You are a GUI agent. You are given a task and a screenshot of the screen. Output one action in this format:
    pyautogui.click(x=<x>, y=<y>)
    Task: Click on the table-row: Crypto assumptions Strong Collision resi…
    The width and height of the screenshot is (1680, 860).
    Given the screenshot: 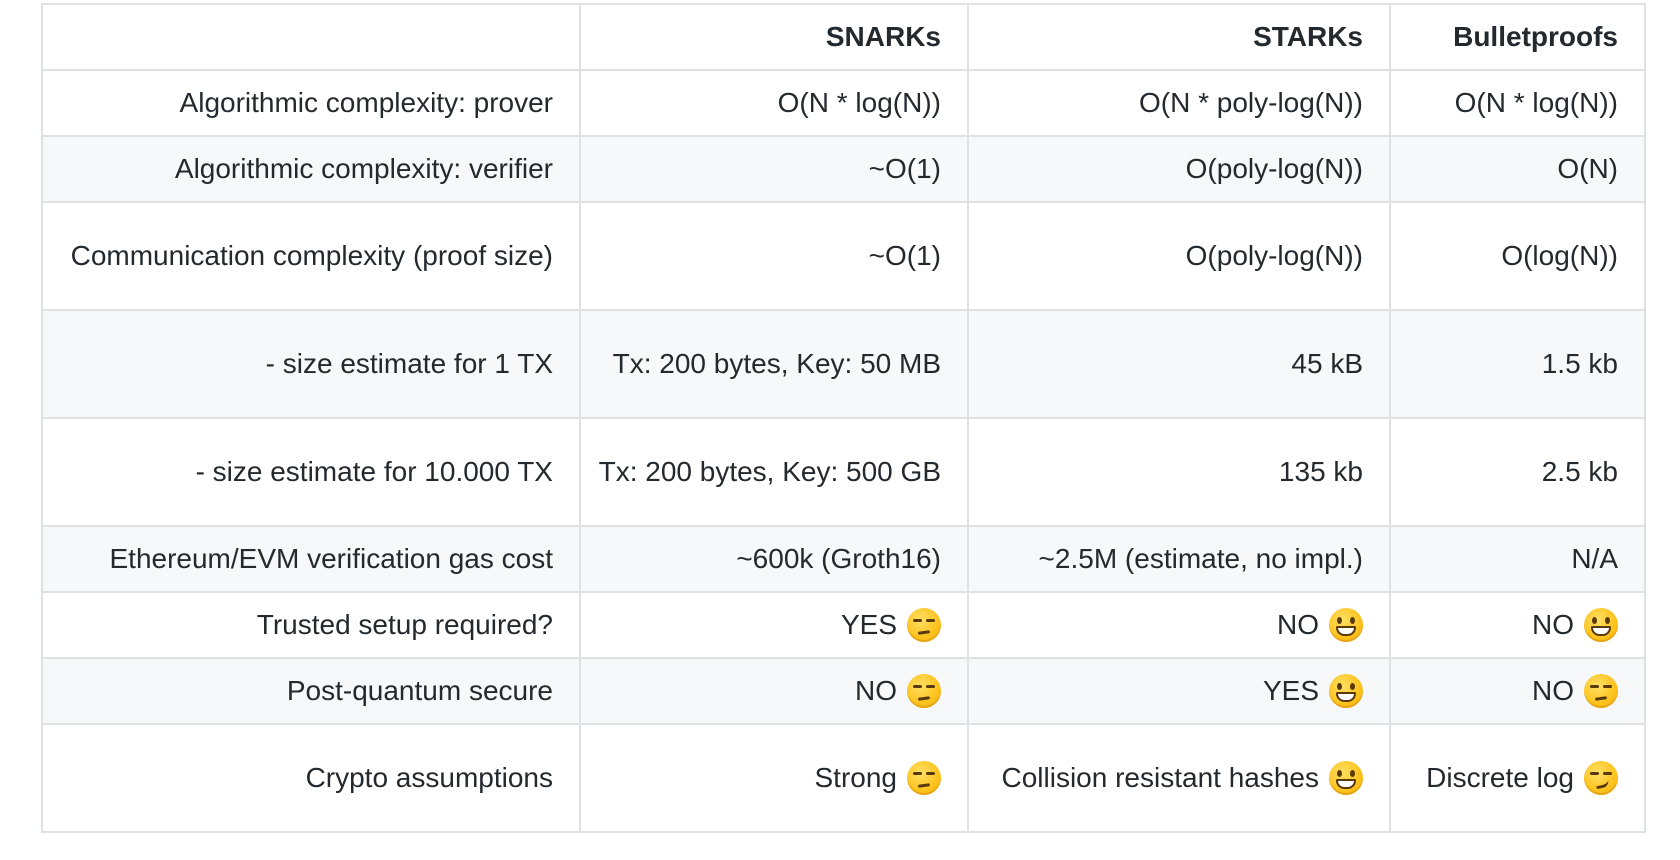 What is the action you would take?
    pyautogui.click(x=843, y=778)
    